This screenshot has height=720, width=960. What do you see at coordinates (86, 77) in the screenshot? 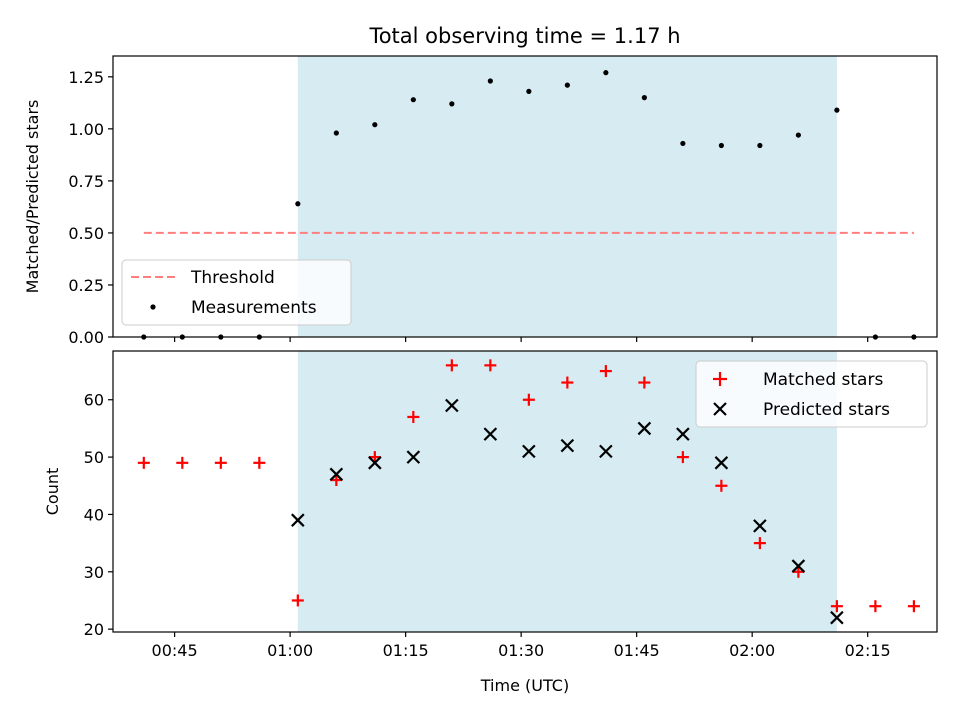
I see `top-y-tick-label: 1.25` at bounding box center [86, 77].